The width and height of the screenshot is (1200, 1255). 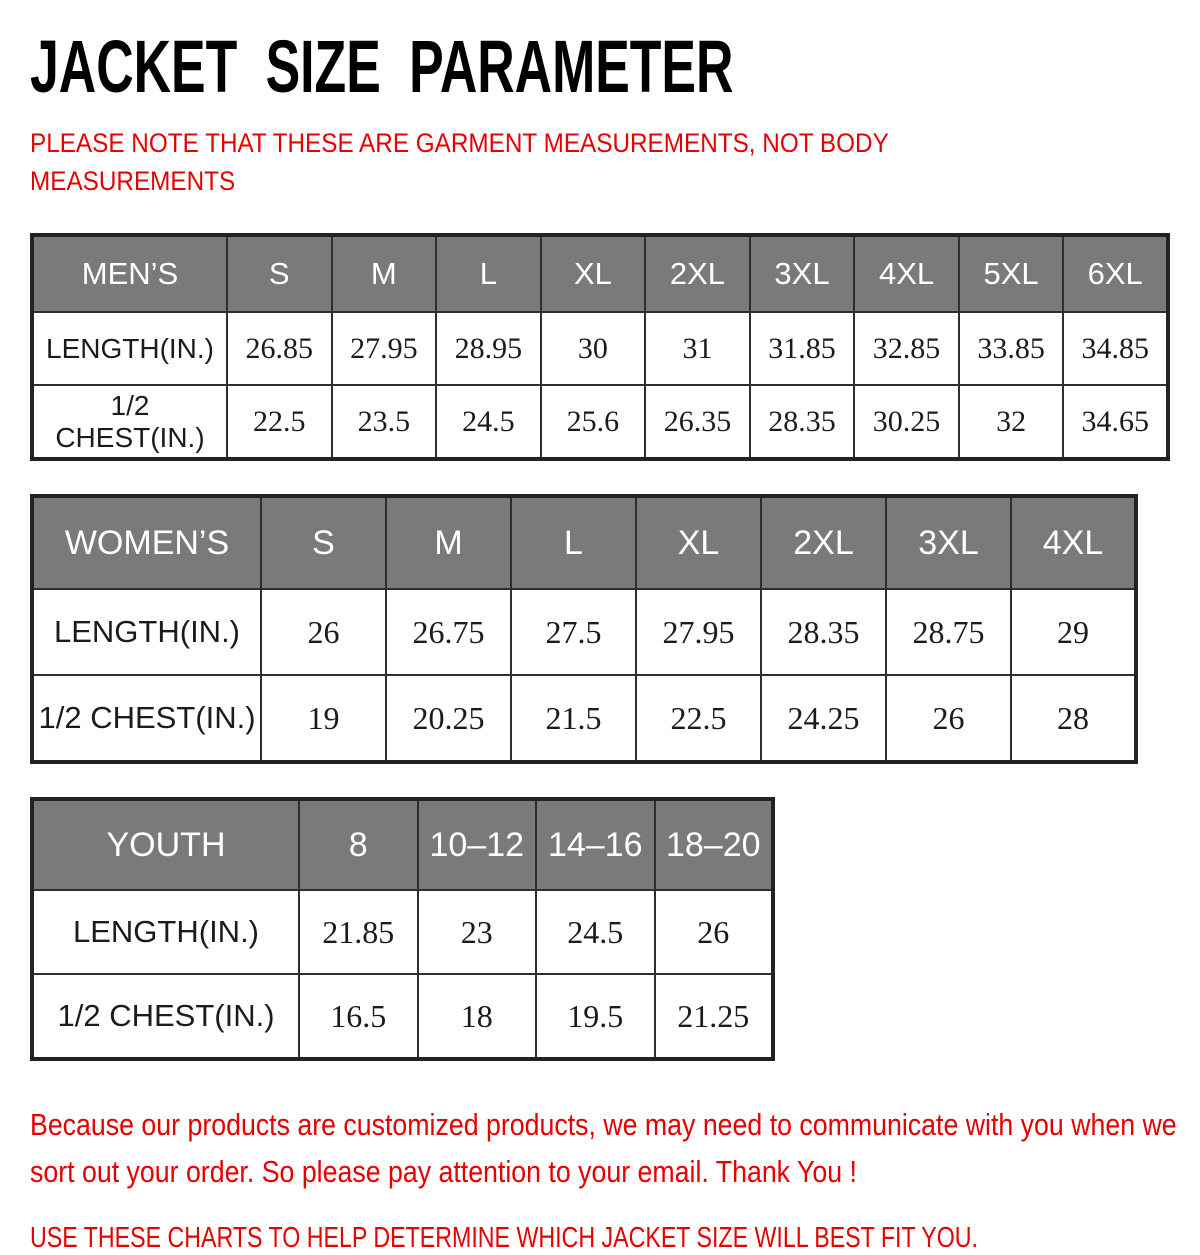 I want to click on youth-size-header-cell: 14–16, so click(x=595, y=844).